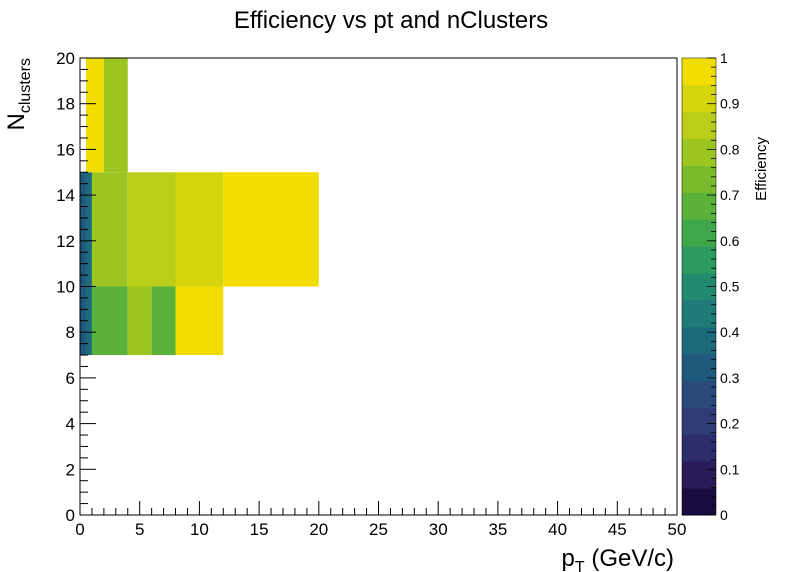 The width and height of the screenshot is (796, 572). I want to click on y-axis-label-main: N, so click(16, 121).